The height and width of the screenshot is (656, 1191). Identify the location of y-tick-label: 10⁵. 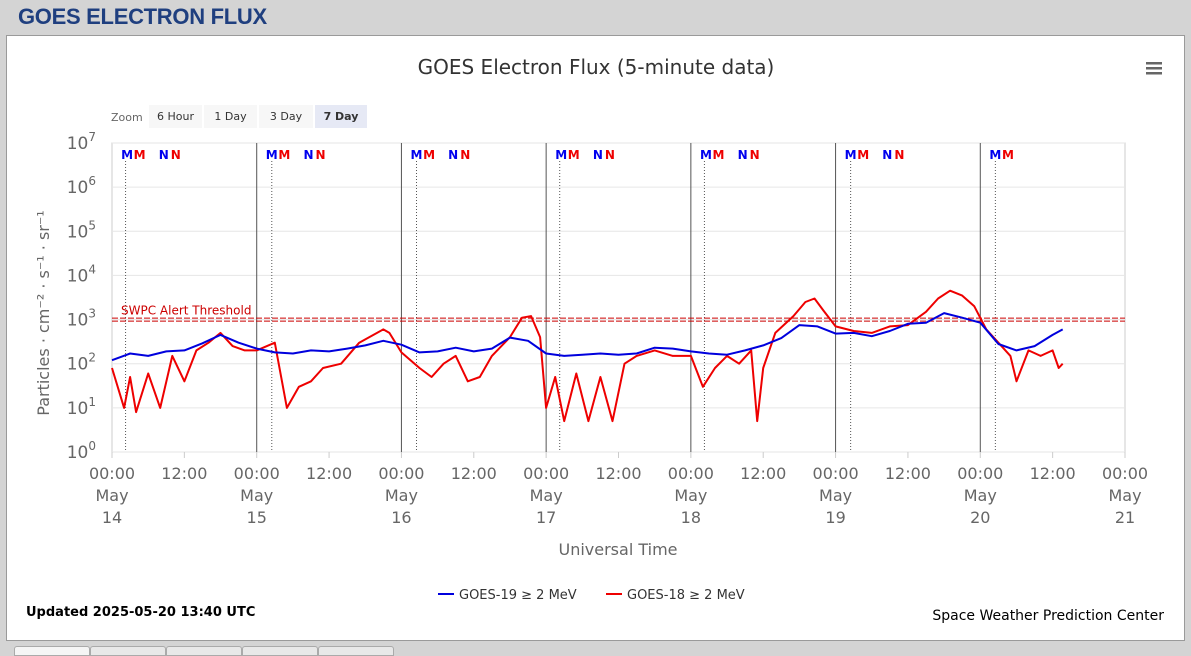
(81, 230).